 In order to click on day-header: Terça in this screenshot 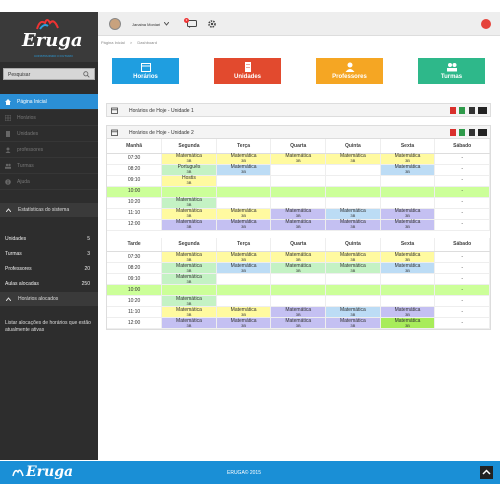, I will do `click(244, 244)`.